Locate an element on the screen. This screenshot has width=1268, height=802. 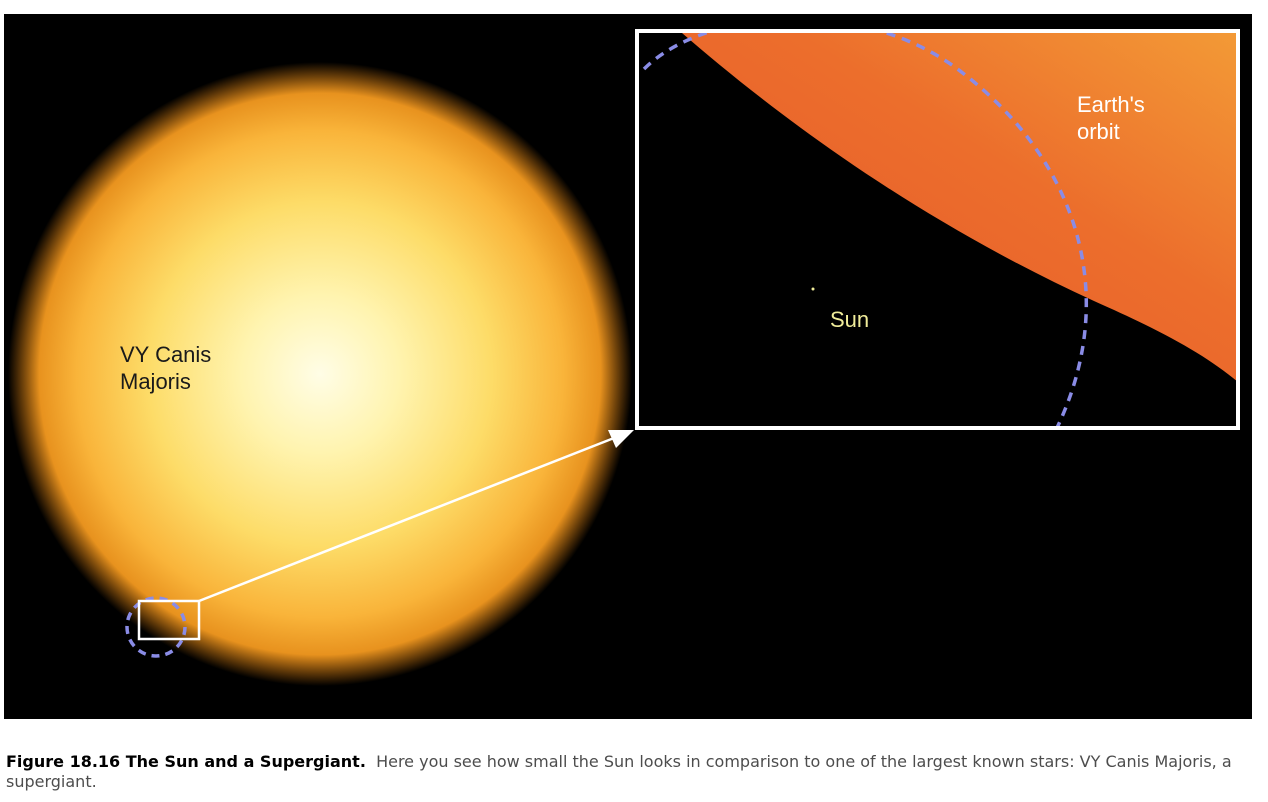
zoom-source-box is located at coordinates (169, 620).